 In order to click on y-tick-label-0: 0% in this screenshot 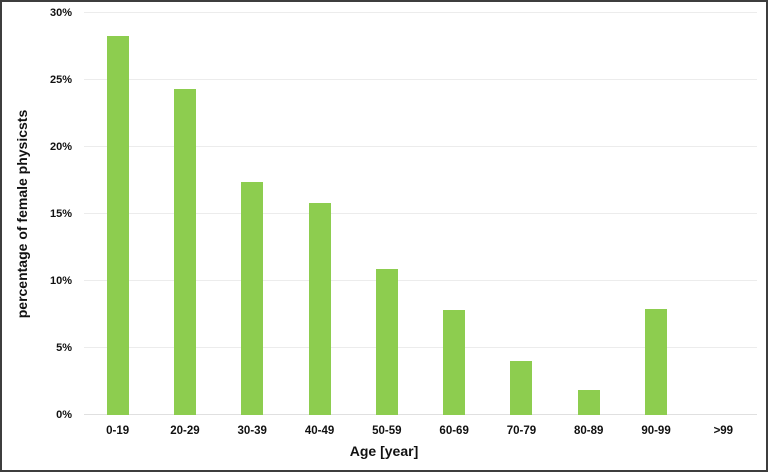, I will do `click(64, 415)`.